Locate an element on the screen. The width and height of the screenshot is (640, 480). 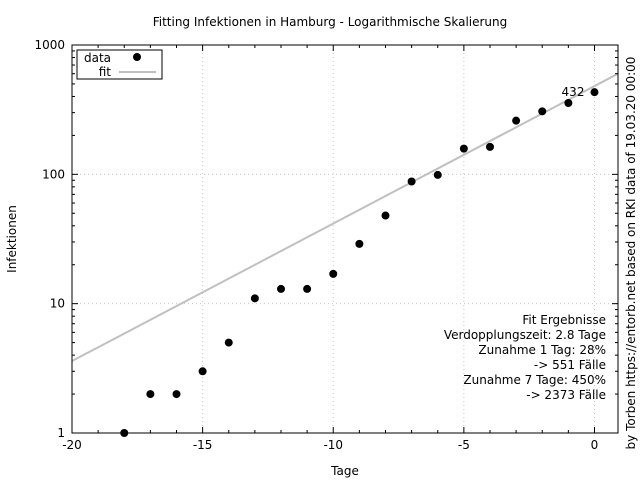
y-tick-label: 1000 is located at coordinates (49, 45).